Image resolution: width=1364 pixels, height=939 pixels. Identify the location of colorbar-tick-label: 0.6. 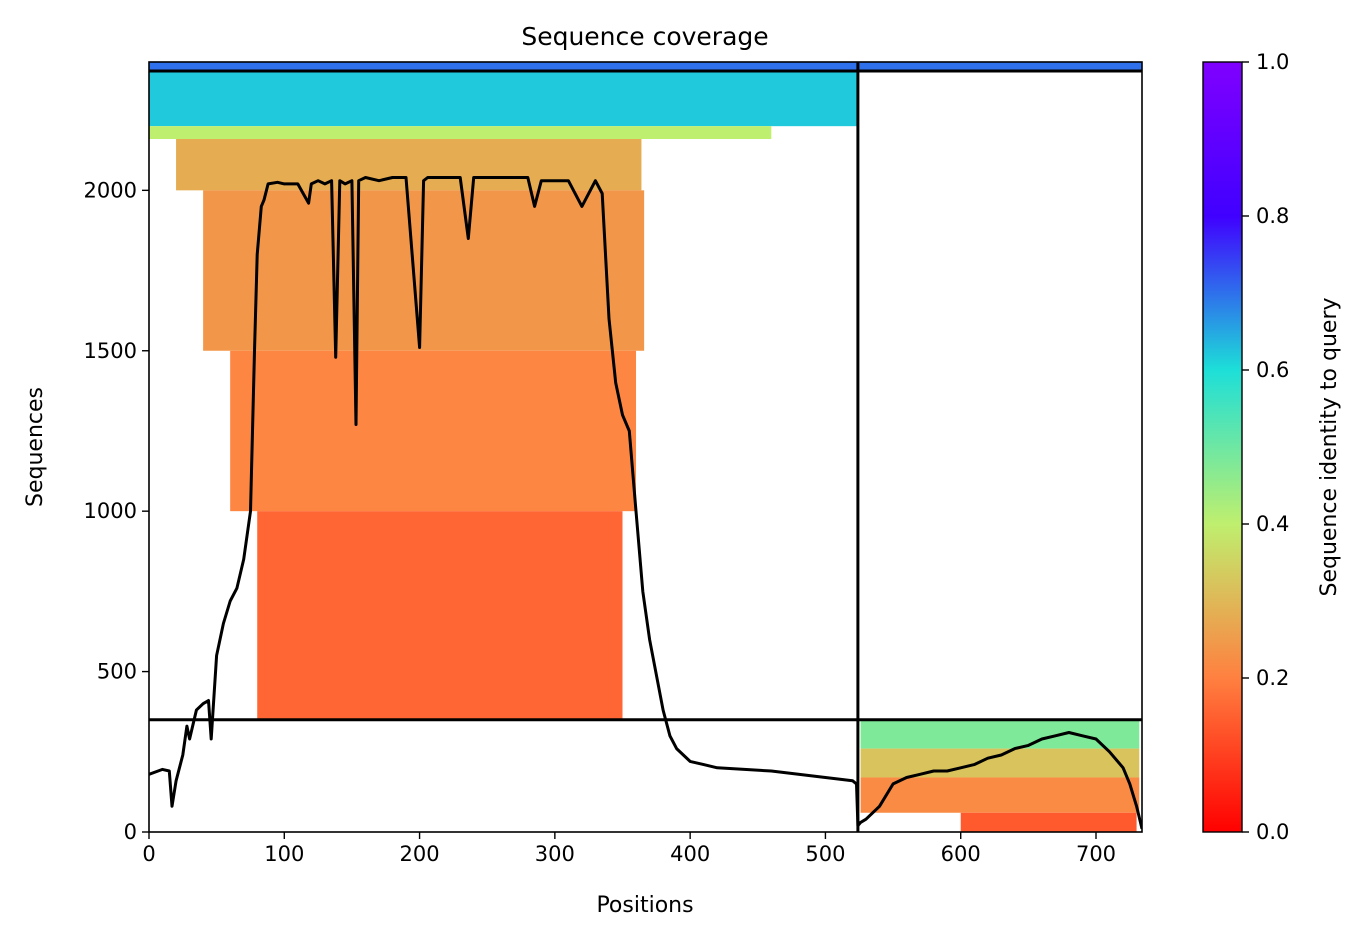
(1272, 370).